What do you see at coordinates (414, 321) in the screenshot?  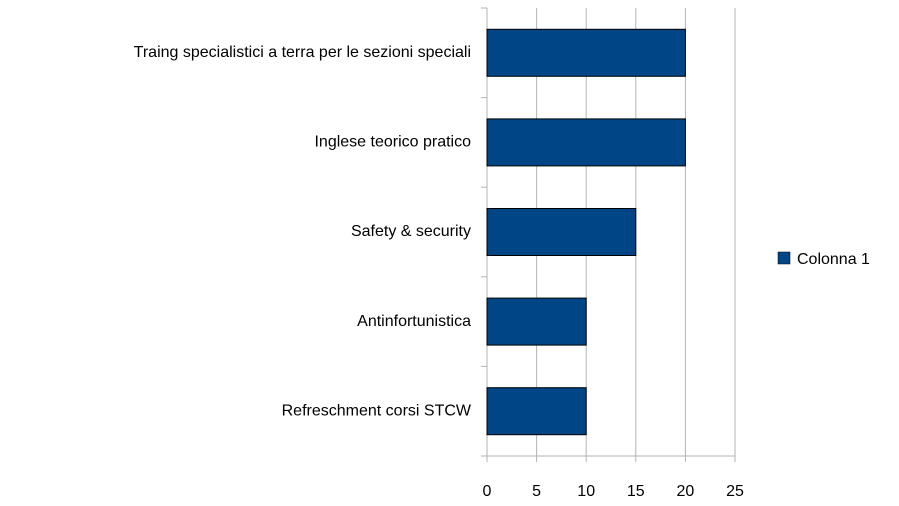 I see `y-tick-label: Antinfortunistica` at bounding box center [414, 321].